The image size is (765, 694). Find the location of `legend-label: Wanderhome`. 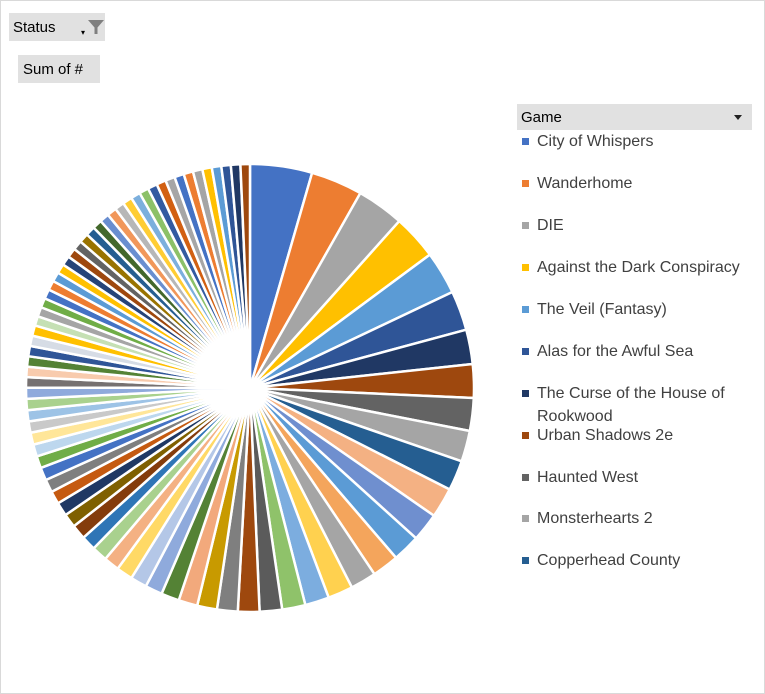

legend-label: Wanderhome is located at coordinates (585, 183).